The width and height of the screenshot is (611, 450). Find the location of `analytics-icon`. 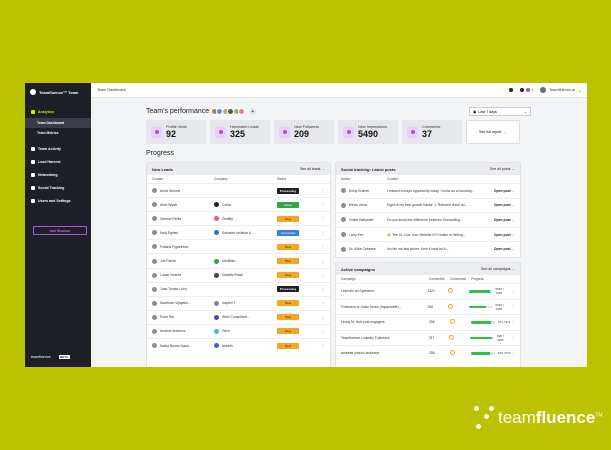

analytics-icon is located at coordinates (33, 111).